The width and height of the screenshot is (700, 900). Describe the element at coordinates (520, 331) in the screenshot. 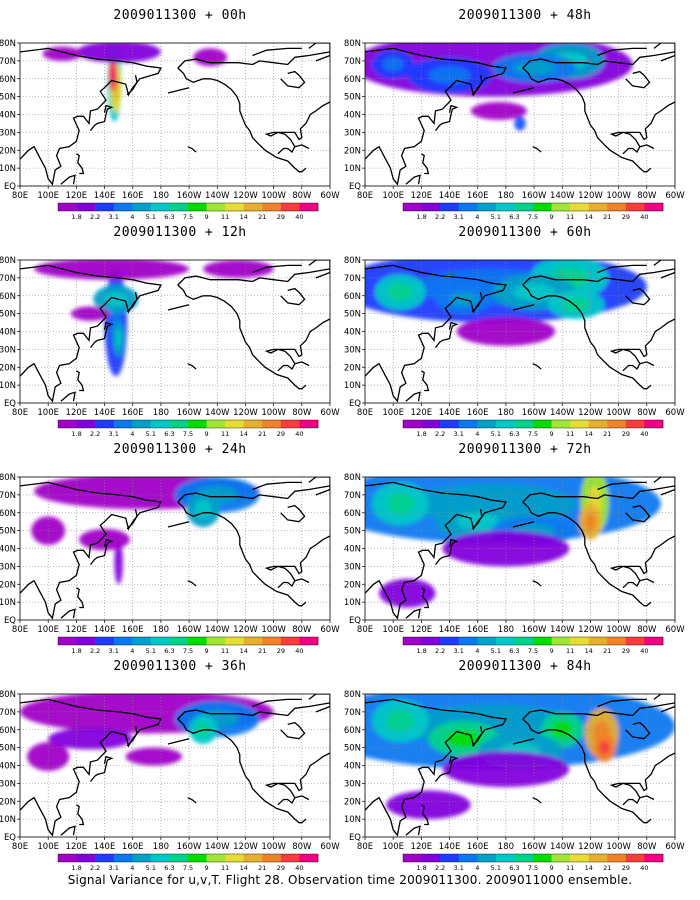

I see `coastlines` at that location.